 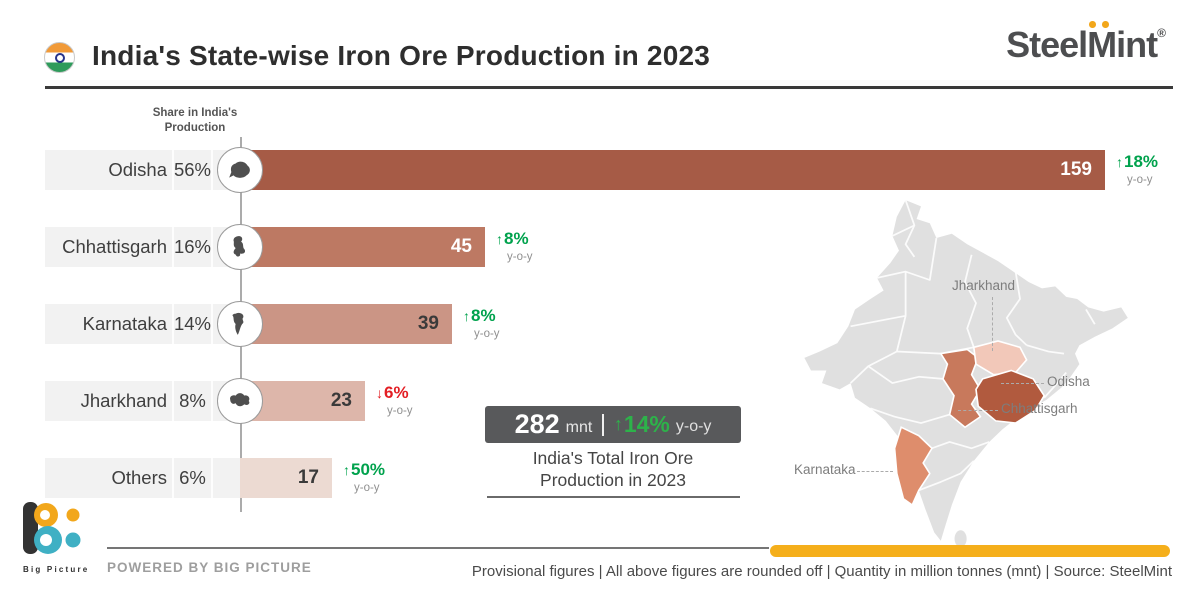 What do you see at coordinates (1000, 358) in the screenshot?
I see `map-state-jharkhand` at bounding box center [1000, 358].